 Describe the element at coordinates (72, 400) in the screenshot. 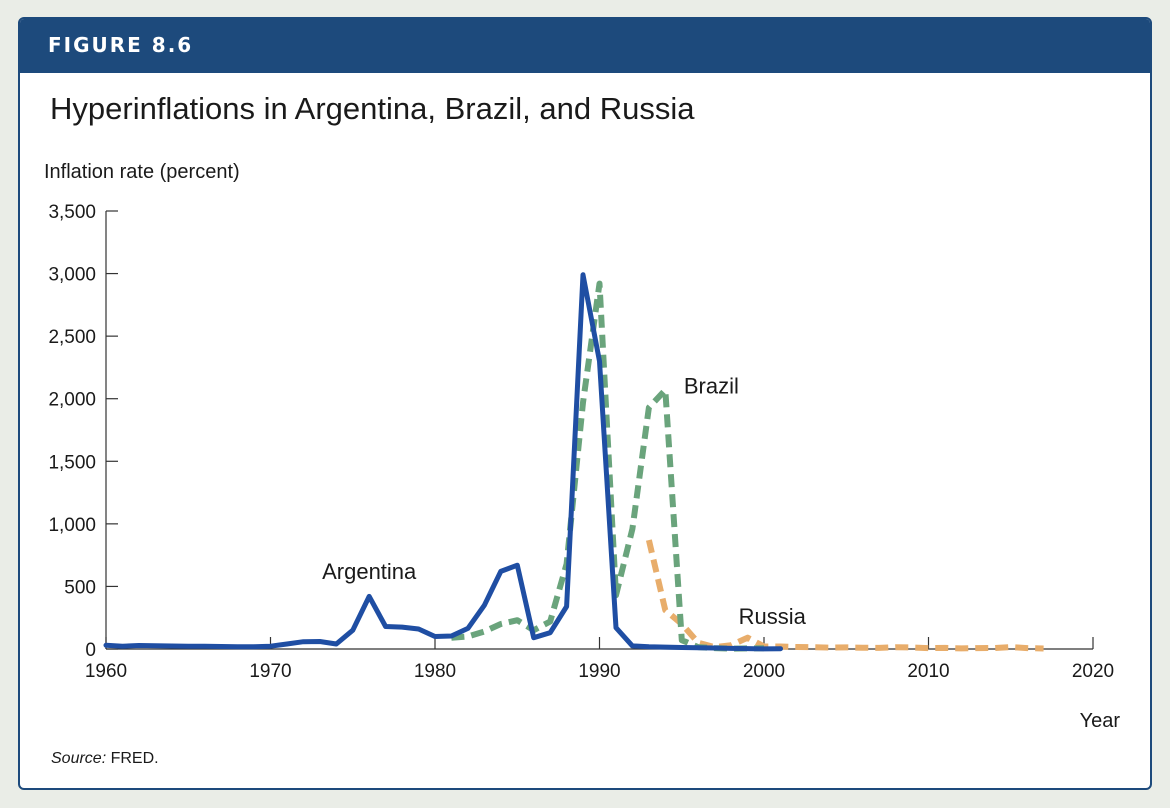

I see `y-tick-label: 2,000` at that location.